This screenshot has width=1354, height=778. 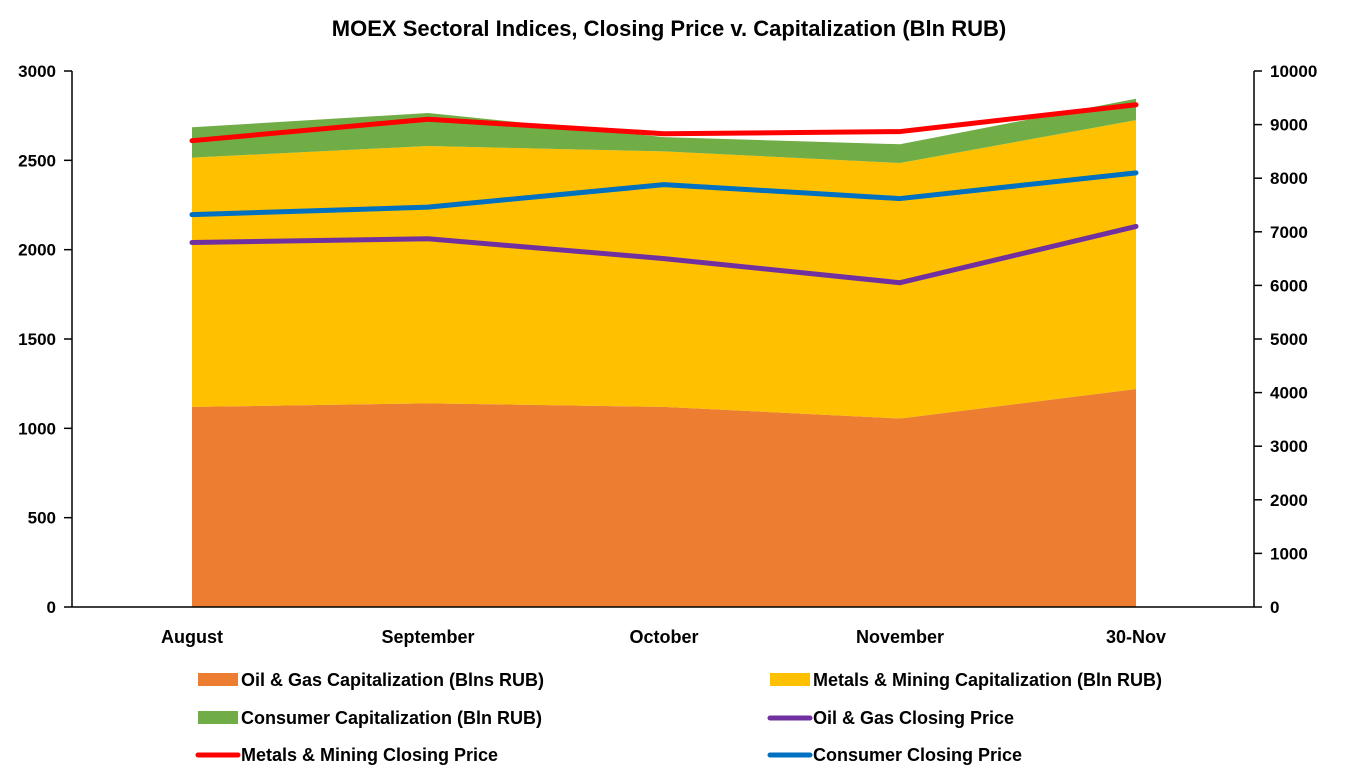 I want to click on y-left-tick-label: 2000, so click(x=37, y=250).